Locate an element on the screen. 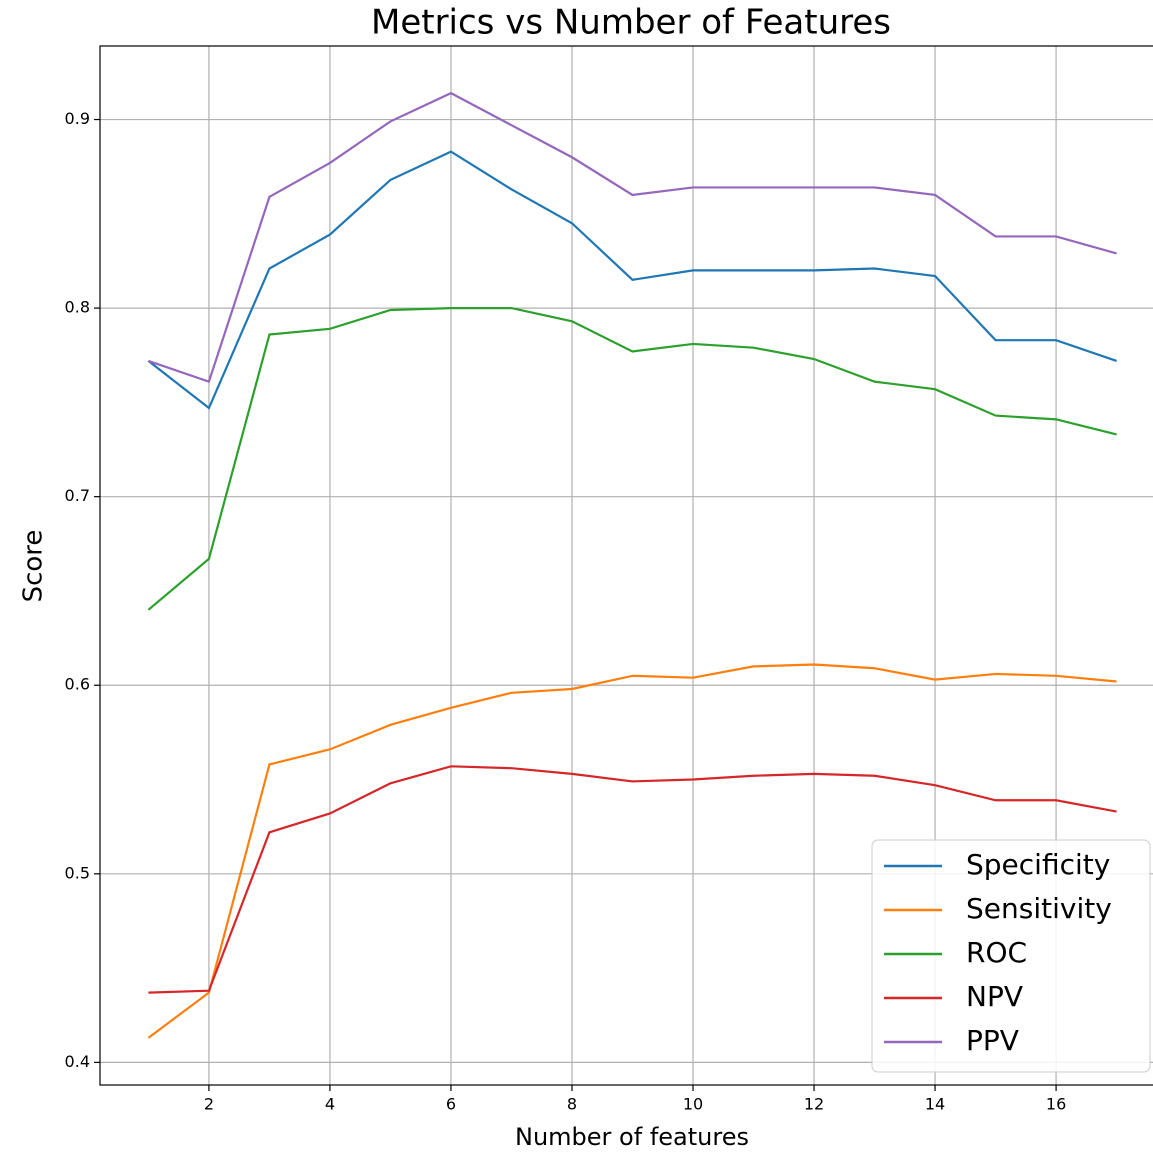 Image resolution: width=1153 pixels, height=1153 pixels. y-tick-label: 0.7 is located at coordinates (77, 495).